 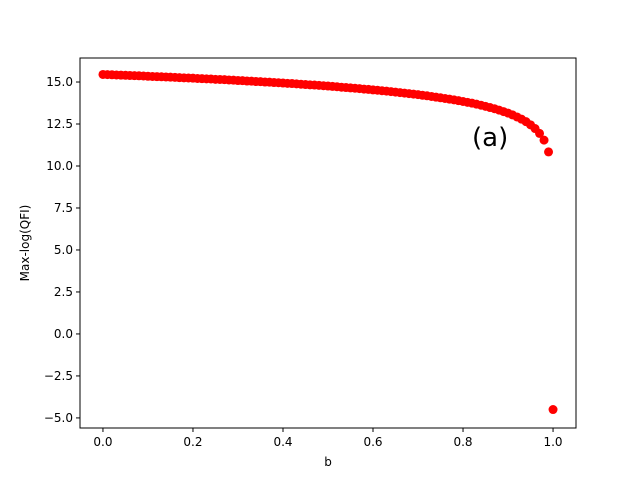 What do you see at coordinates (328, 462) in the screenshot?
I see `x-axis-label: b` at bounding box center [328, 462].